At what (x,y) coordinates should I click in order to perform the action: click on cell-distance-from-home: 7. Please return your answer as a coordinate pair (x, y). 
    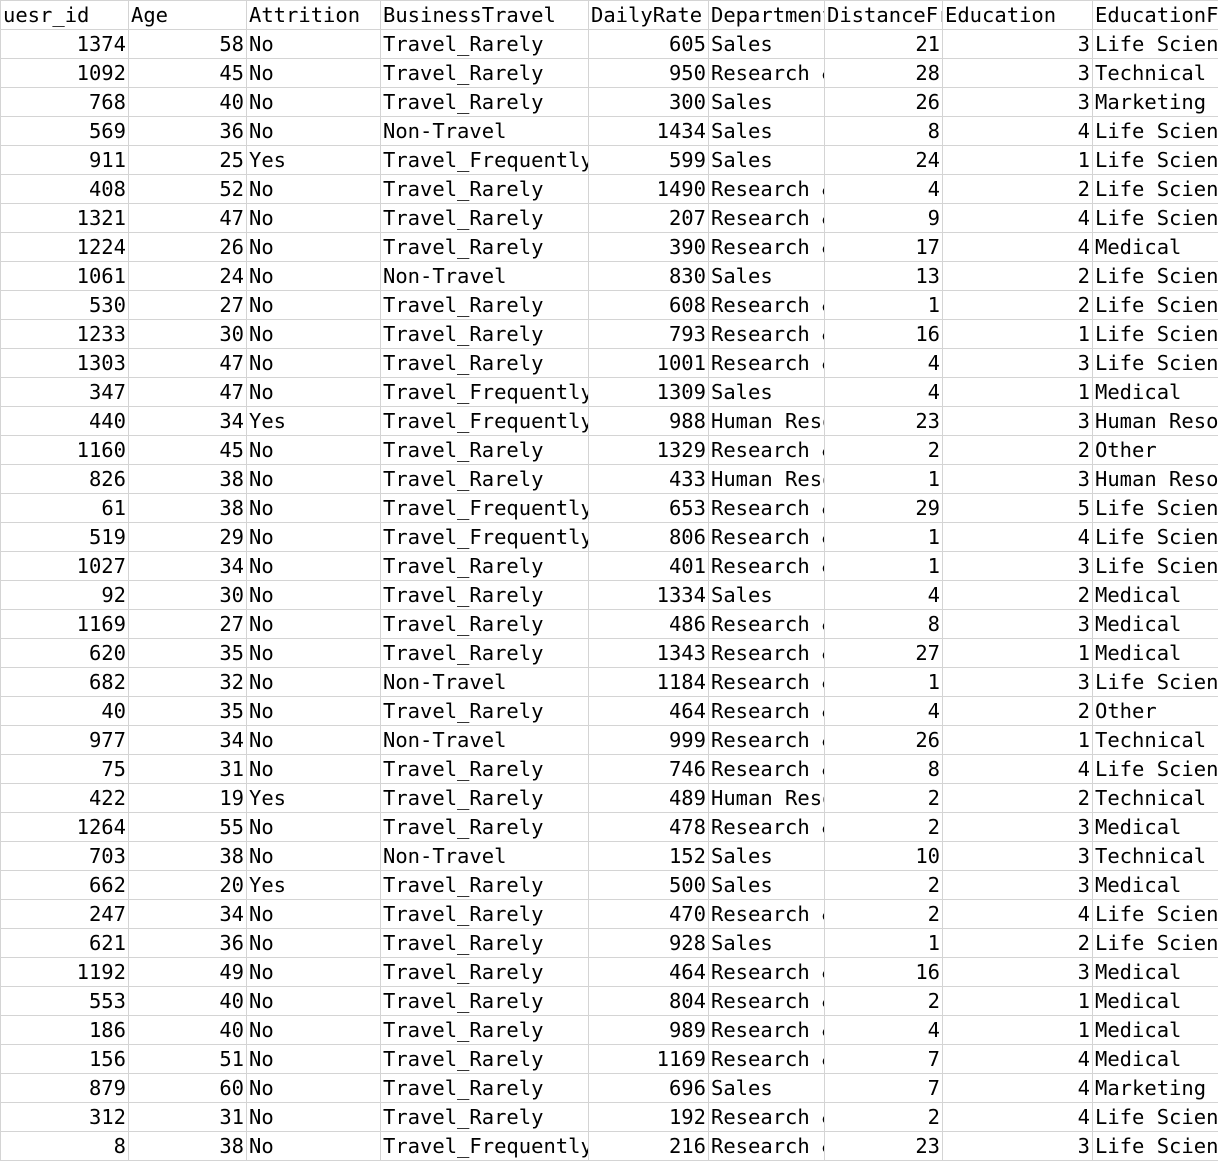
    Looking at the image, I should click on (883, 1088).